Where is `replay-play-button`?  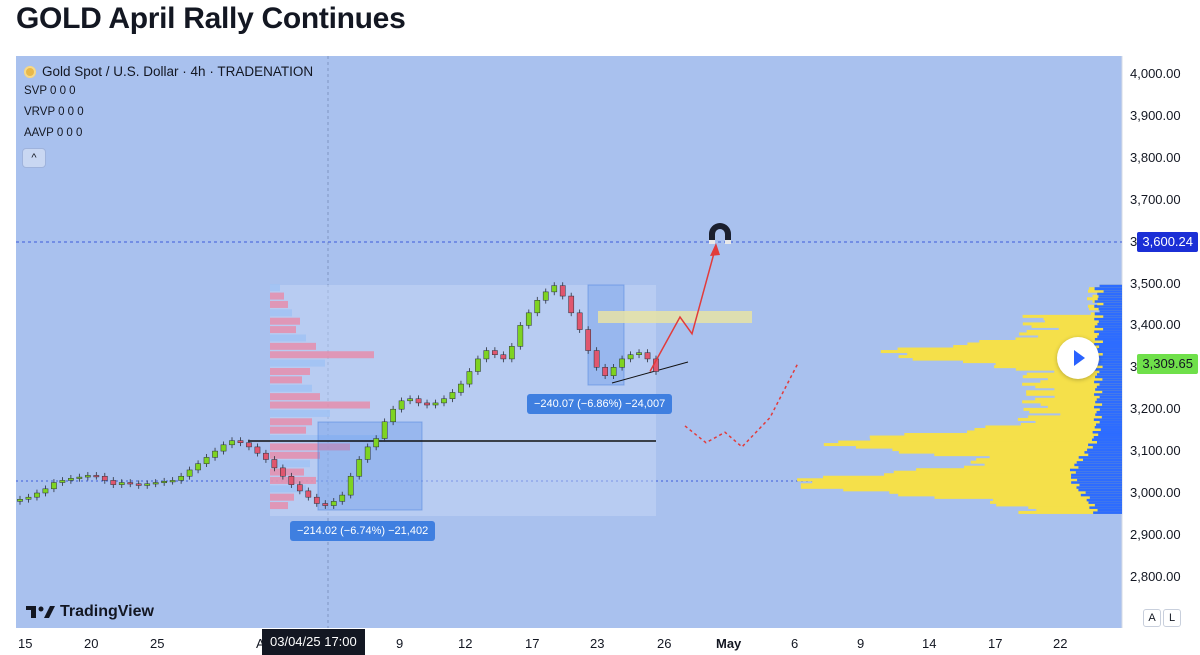 replay-play-button is located at coordinates (1078, 358).